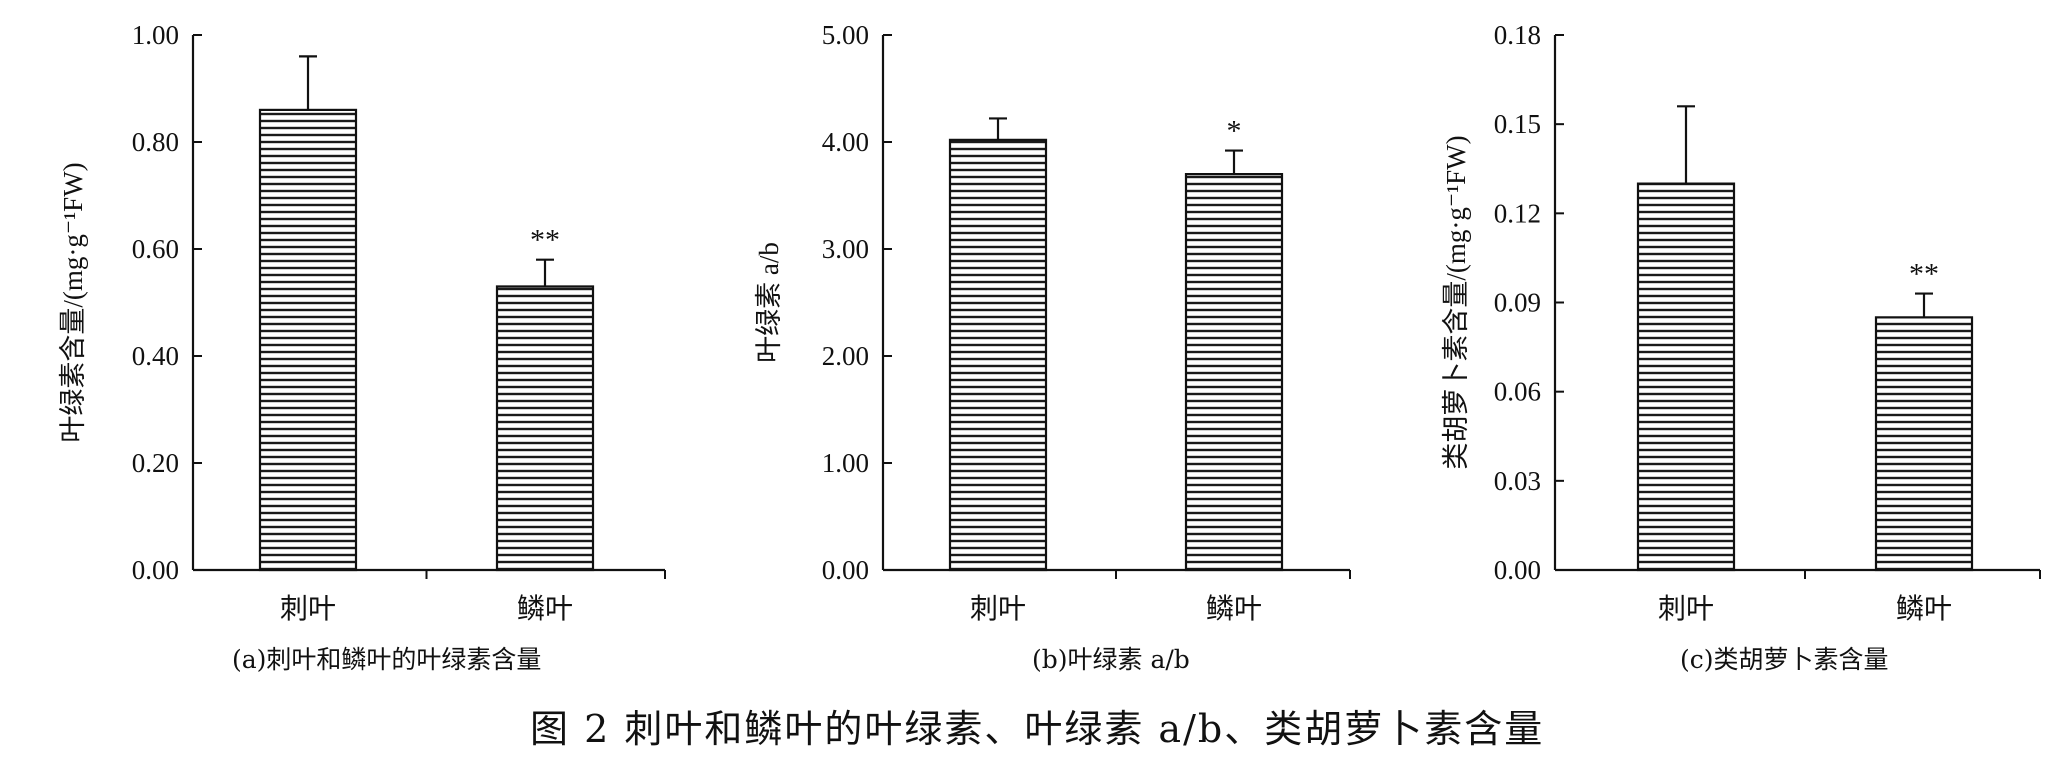  What do you see at coordinates (155, 463) in the screenshot?
I see `y-tick-label: 0.20` at bounding box center [155, 463].